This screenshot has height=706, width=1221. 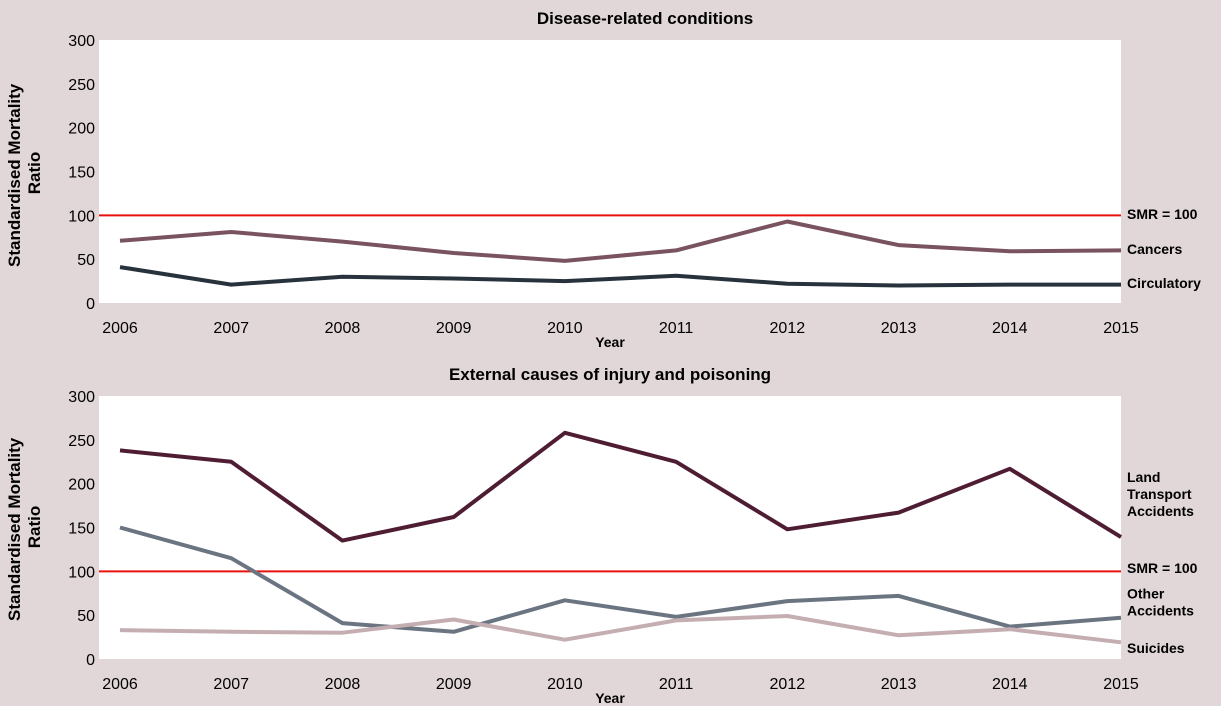 I want to click on series-line-circulatory, so click(x=620, y=276).